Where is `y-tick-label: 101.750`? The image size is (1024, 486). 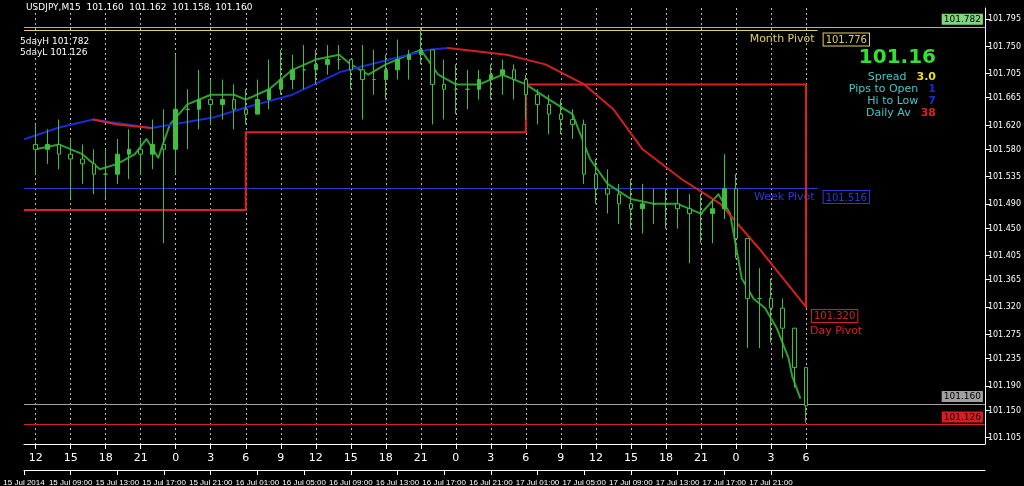 y-tick-label: 101.750 is located at coordinates (1004, 46).